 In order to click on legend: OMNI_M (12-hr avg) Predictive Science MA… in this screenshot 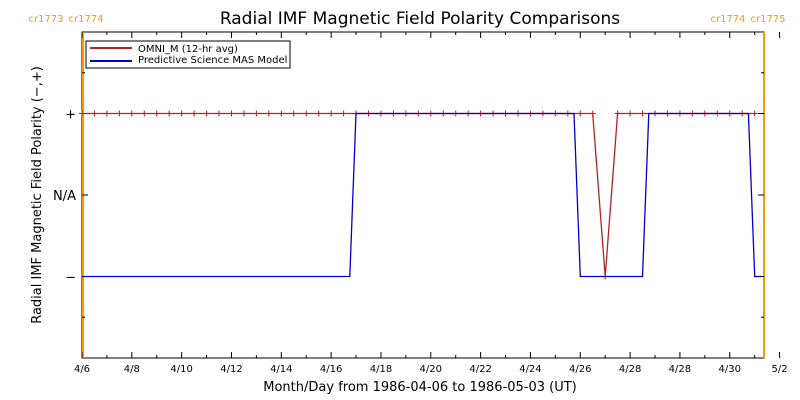, I will do `click(188, 54)`.